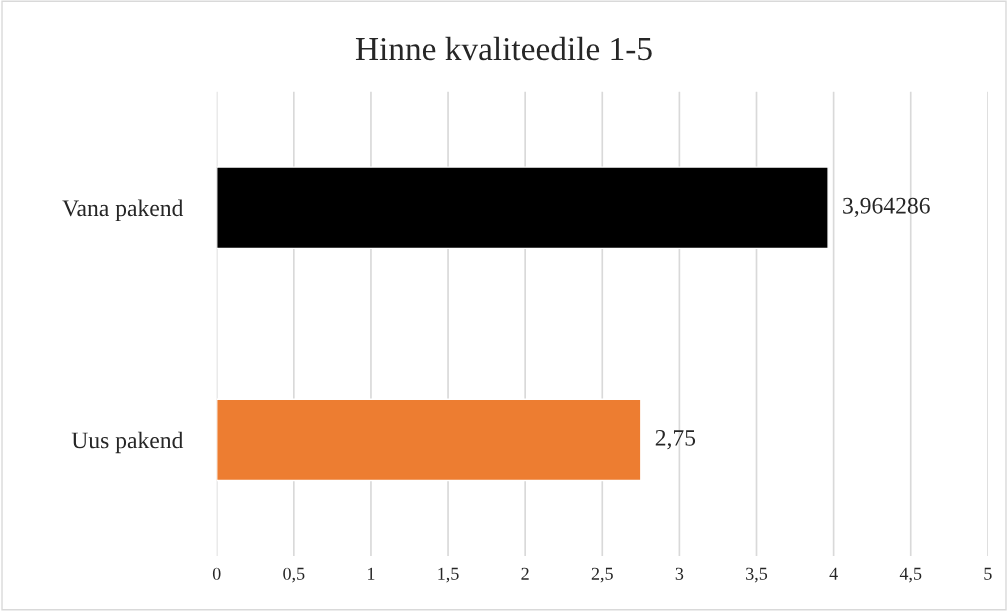 The height and width of the screenshot is (611, 1008). What do you see at coordinates (503, 48) in the screenshot?
I see `chart-title: Hinne kvaliteedile 1-5` at bounding box center [503, 48].